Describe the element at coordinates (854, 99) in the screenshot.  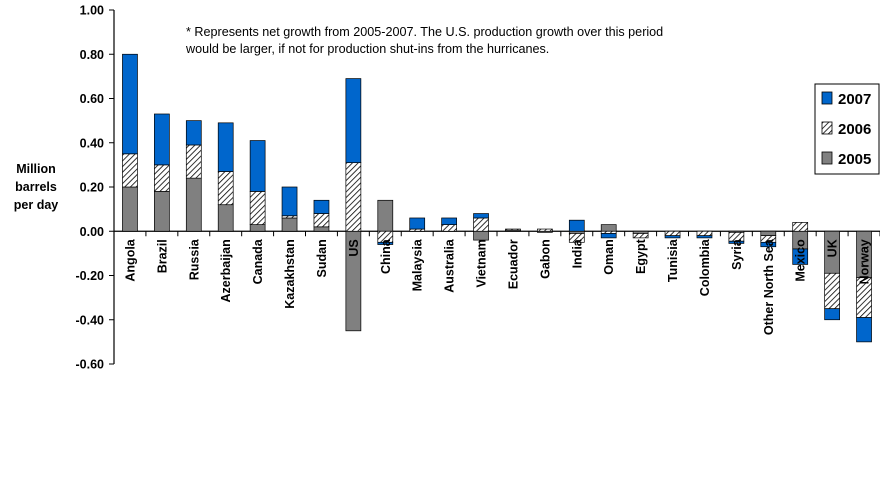
I see `legend-label: 2007` at that location.